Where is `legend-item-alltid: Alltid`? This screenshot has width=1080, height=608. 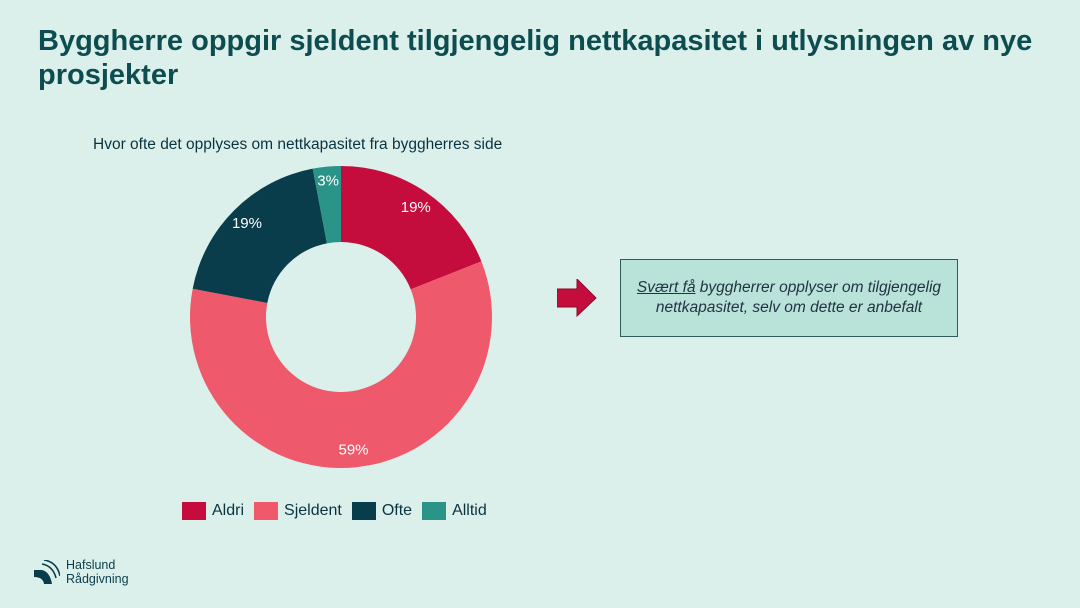
legend-item-alltid: Alltid is located at coordinates (454, 511).